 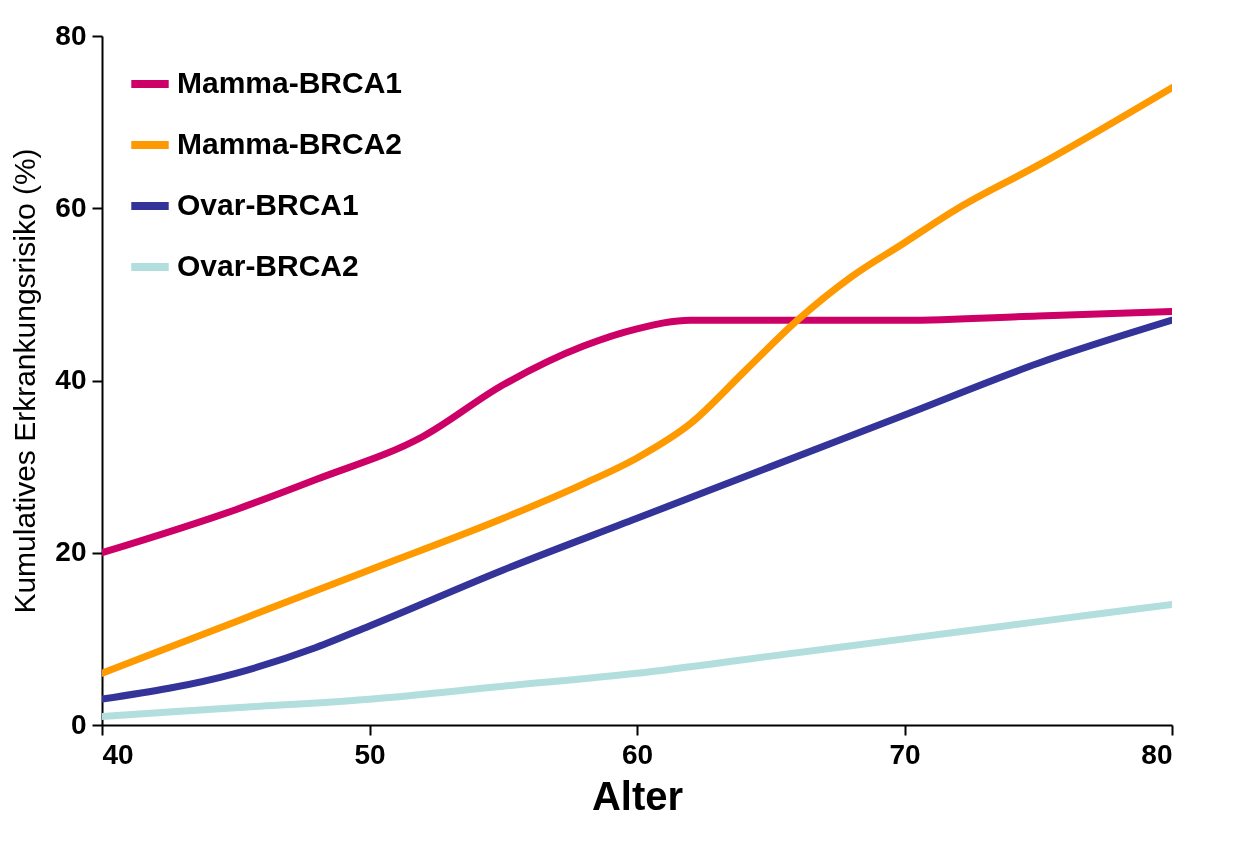 What do you see at coordinates (25, 381) in the screenshot?
I see `y-axis-title: Kumulatives Erkrankungsrisiko (%)` at bounding box center [25, 381].